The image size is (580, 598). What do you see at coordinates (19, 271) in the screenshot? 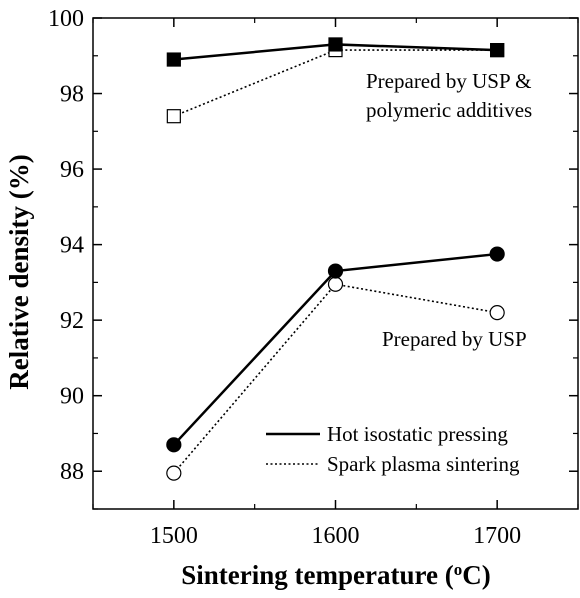
I see `y-axis-title: Relative density (%)` at bounding box center [19, 271].